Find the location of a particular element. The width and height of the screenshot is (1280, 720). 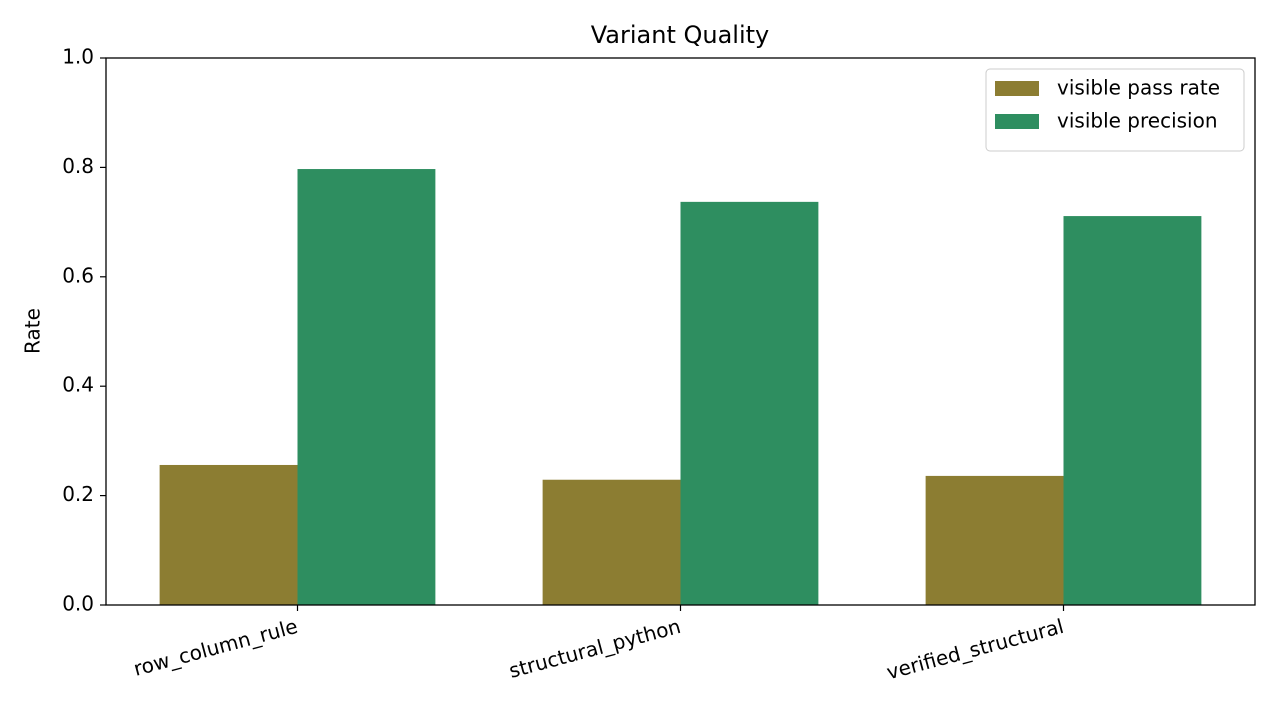

y-tick-label: 1.0 is located at coordinates (78, 57).